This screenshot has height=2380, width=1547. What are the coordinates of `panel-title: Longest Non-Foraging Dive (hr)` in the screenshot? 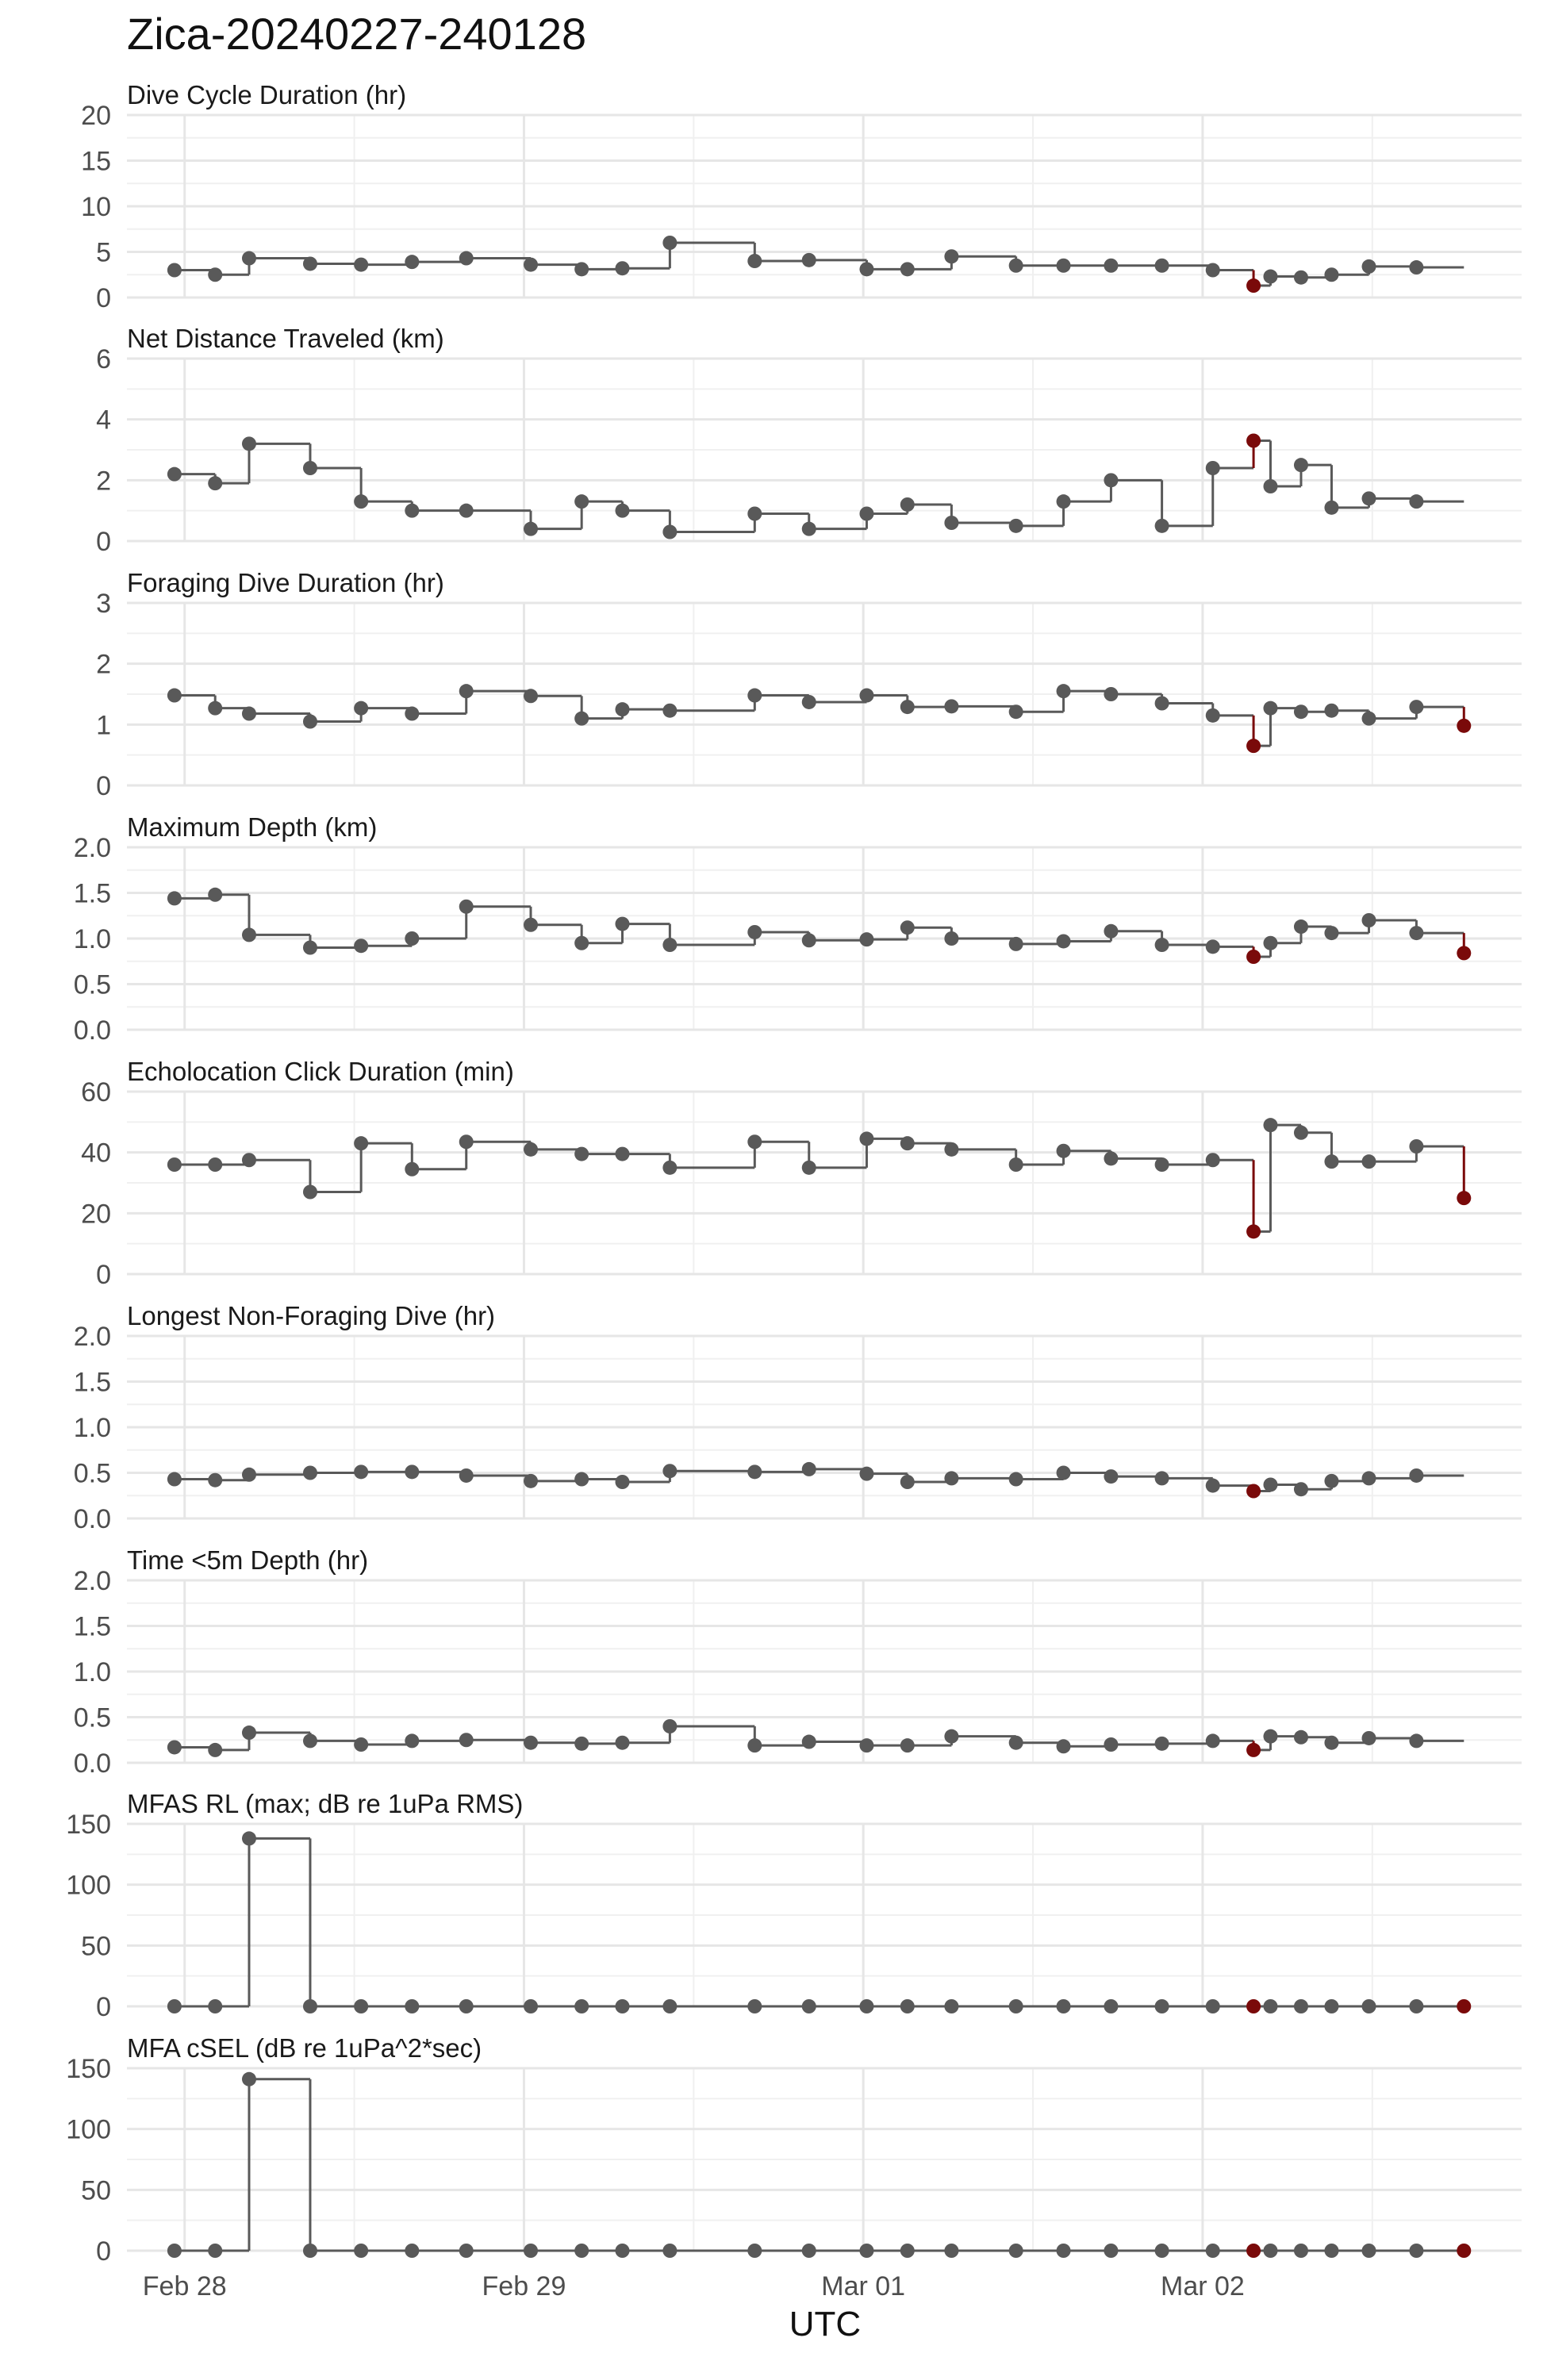 It's located at (311, 1315).